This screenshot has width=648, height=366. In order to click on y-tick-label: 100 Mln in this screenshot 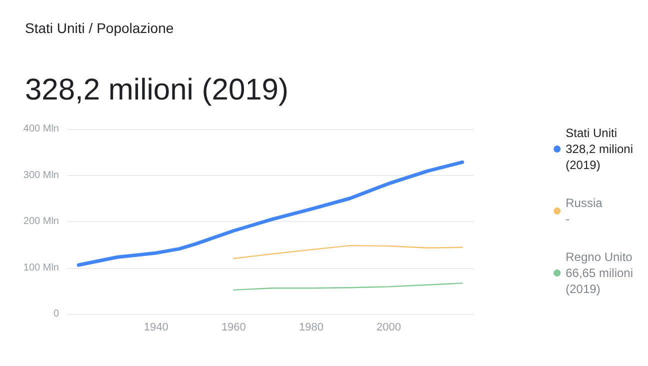, I will do `click(41, 268)`.